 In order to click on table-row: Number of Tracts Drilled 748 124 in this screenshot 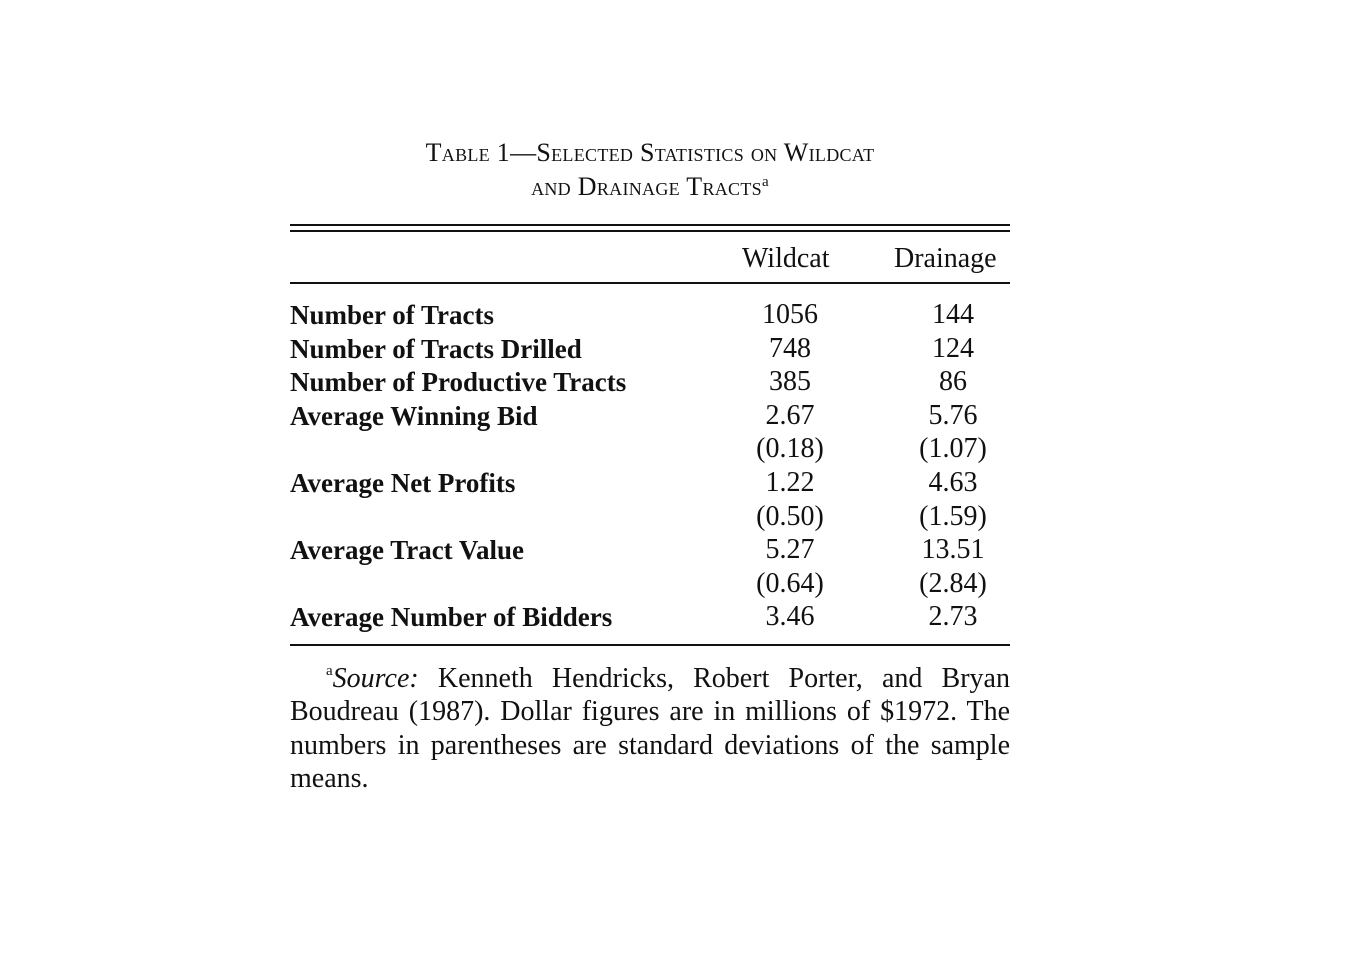, I will do `click(650, 349)`.